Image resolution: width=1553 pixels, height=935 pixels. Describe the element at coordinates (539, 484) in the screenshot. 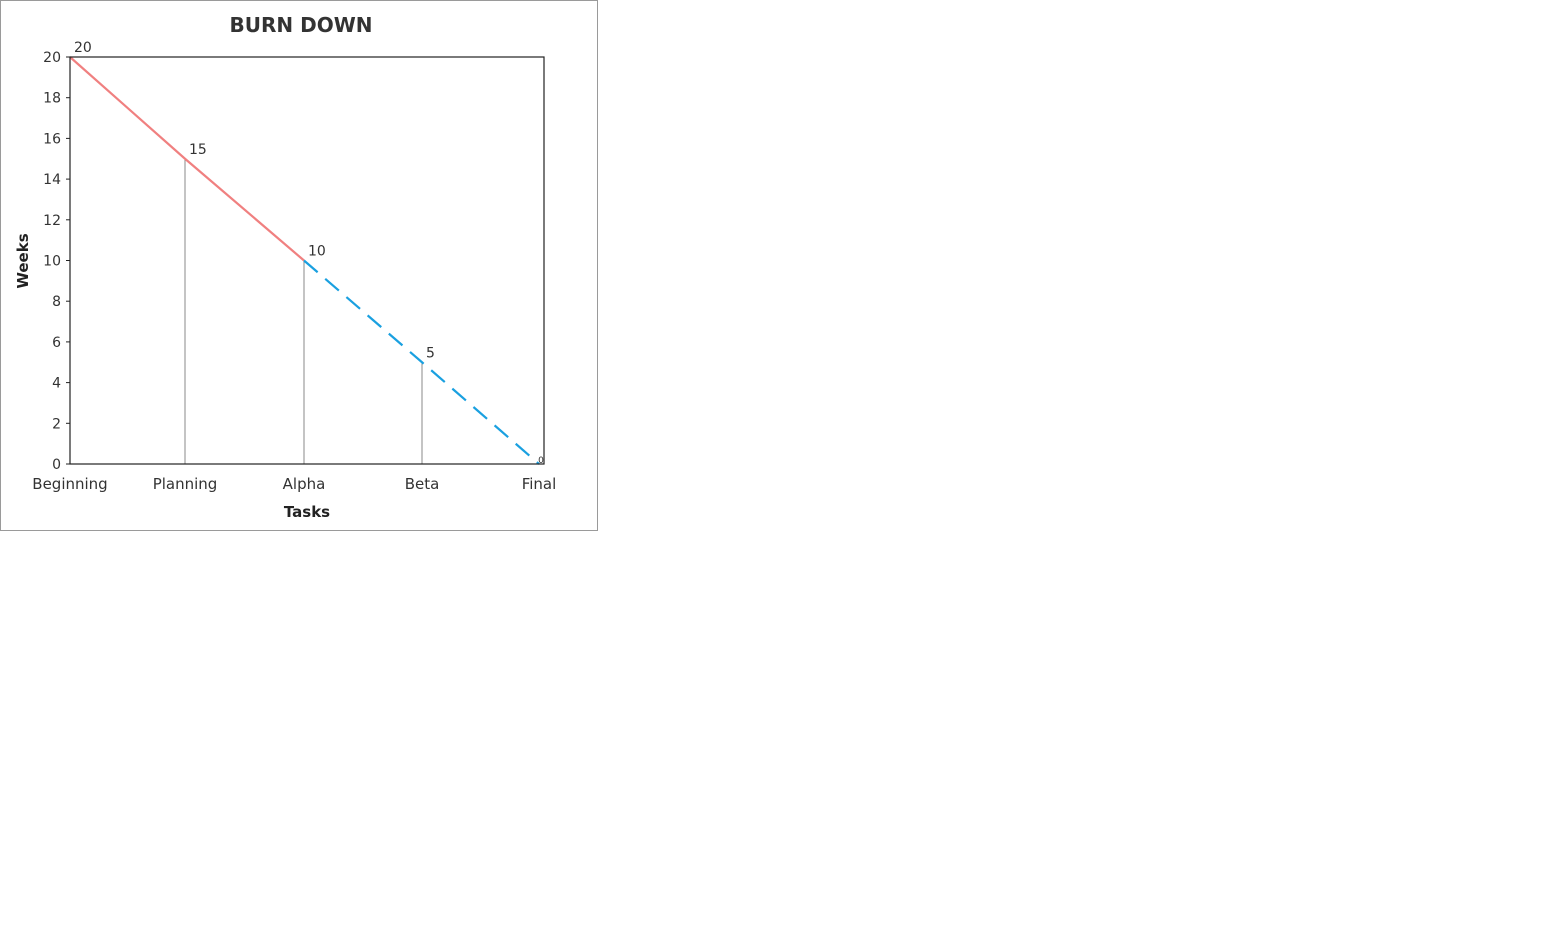

I see `x-tick-label: Final` at that location.